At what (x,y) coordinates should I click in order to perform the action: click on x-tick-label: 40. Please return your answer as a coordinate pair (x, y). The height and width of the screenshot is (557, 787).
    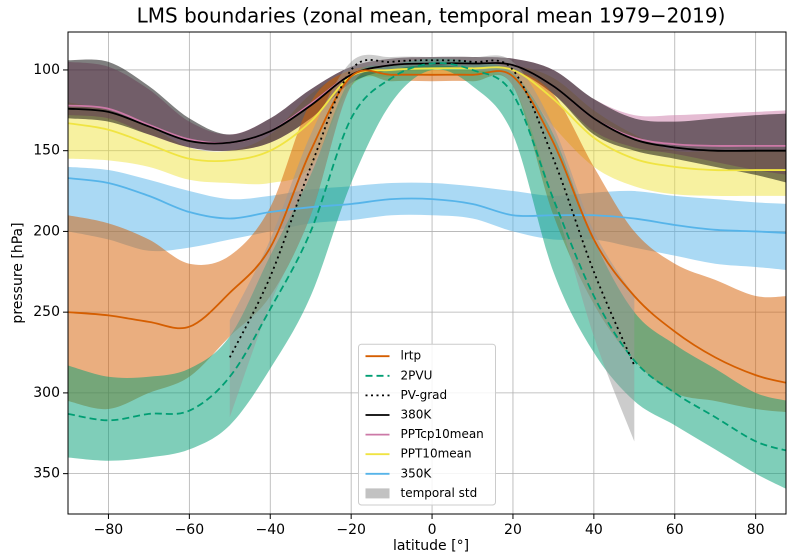
    Looking at the image, I should click on (594, 530).